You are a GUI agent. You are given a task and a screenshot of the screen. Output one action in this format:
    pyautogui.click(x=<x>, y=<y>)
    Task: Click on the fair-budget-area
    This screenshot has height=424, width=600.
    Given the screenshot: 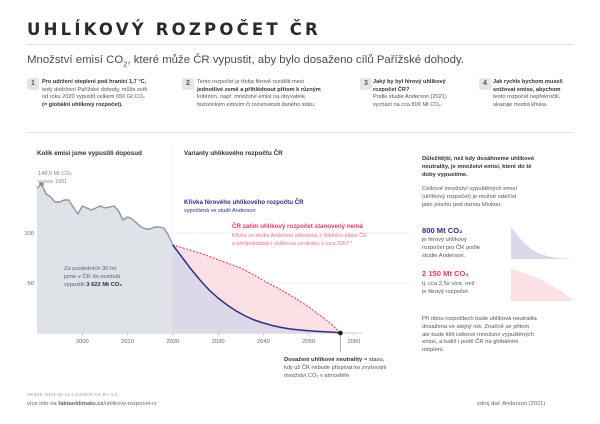 What is the action you would take?
    pyautogui.click(x=256, y=289)
    